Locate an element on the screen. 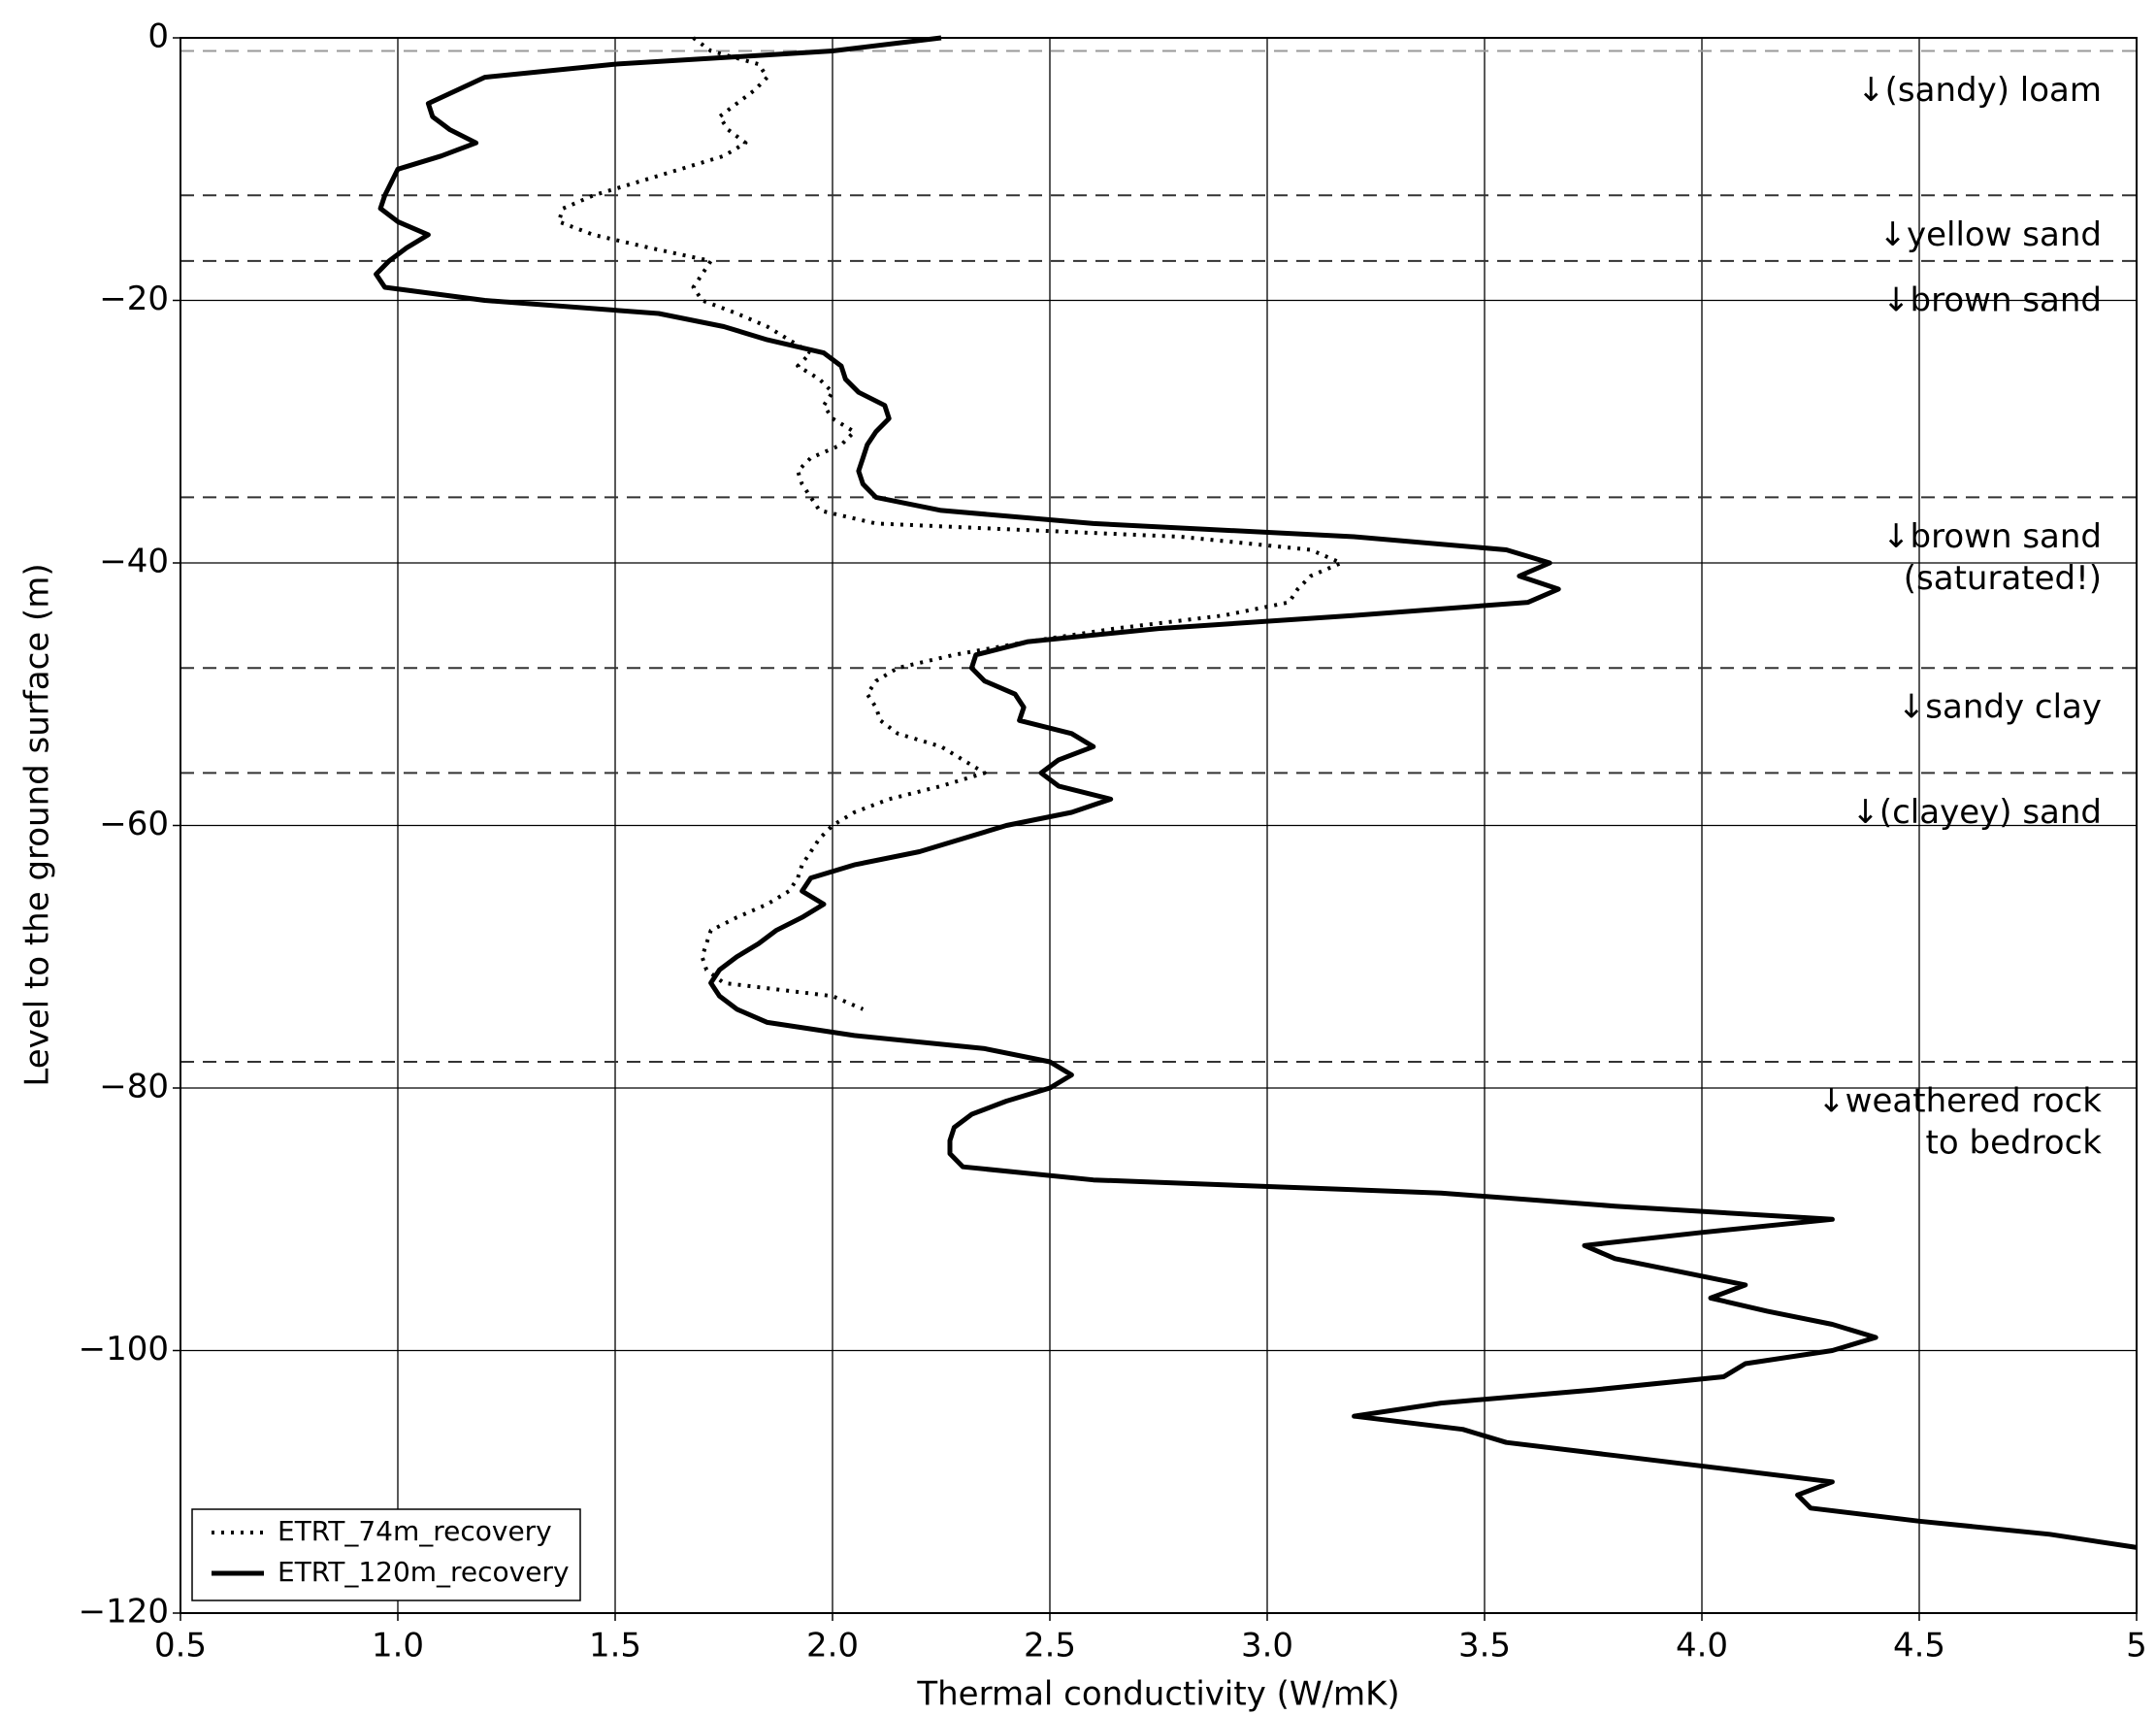 Image resolution: width=2156 pixels, height=1715 pixels. legend-label: ETRT_74m_recovery is located at coordinates (415, 1531).